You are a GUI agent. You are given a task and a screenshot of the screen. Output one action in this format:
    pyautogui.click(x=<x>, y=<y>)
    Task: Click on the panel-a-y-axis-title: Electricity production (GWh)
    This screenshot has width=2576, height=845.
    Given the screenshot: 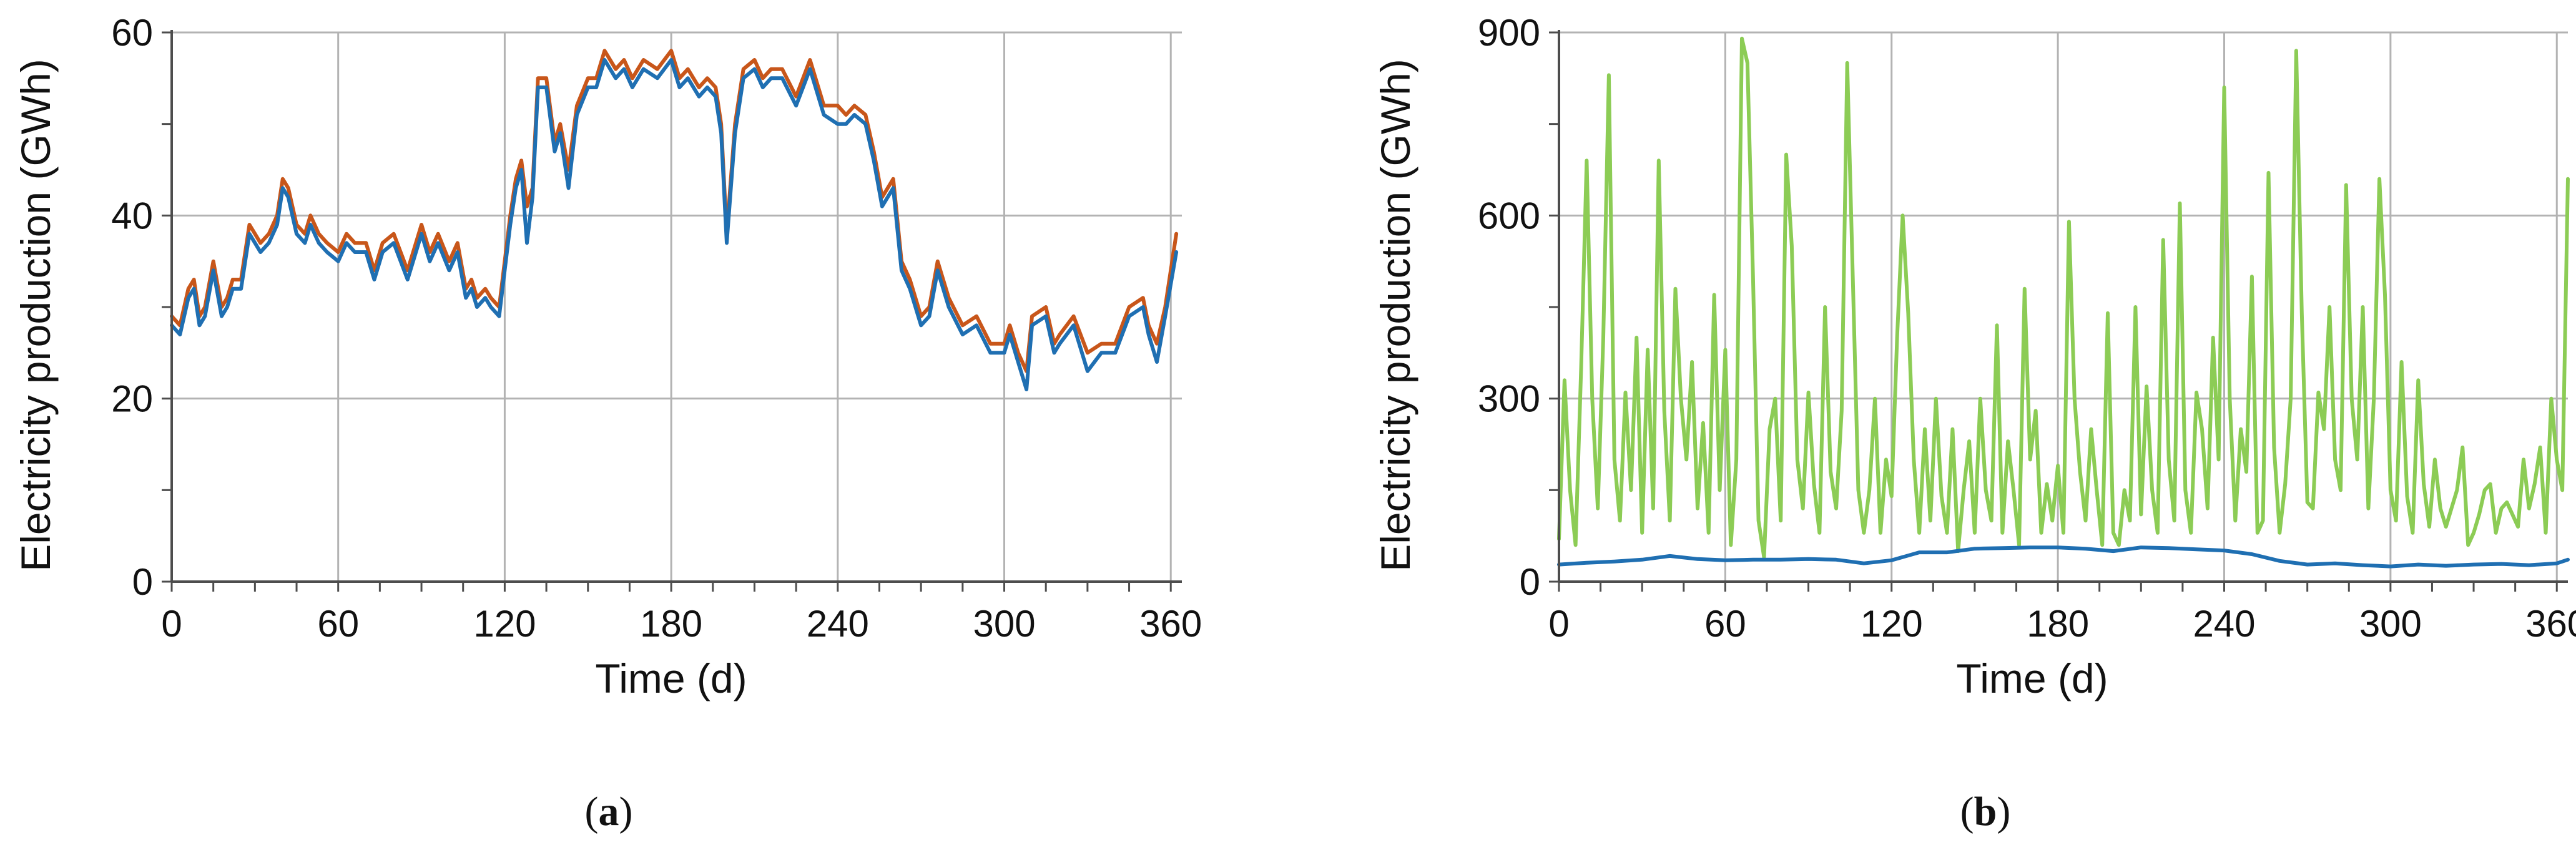 What is the action you would take?
    pyautogui.click(x=35, y=315)
    